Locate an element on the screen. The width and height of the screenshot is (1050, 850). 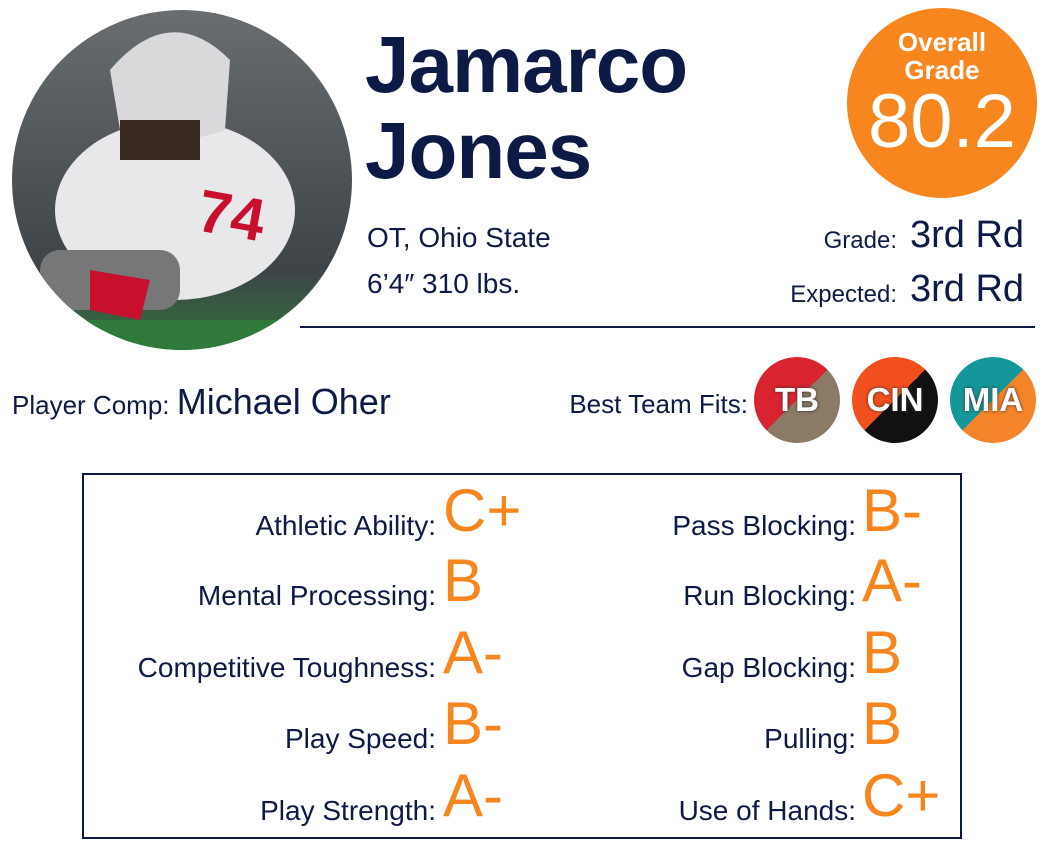
rating-label: Use of Hands: is located at coordinates (767, 810).